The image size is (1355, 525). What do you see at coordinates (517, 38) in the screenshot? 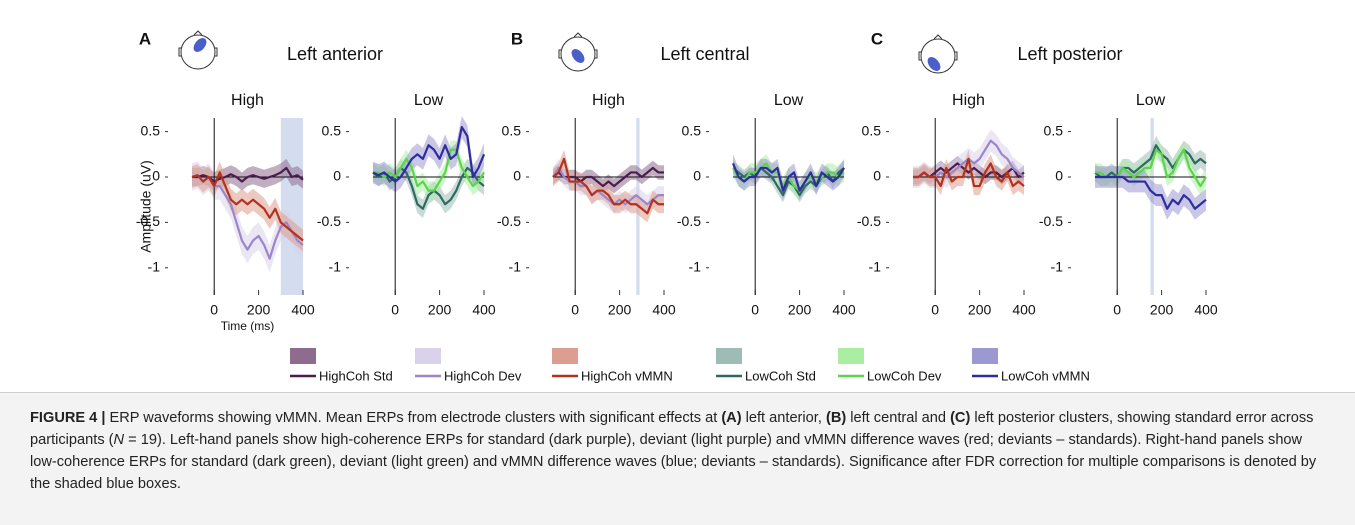
I see `panel-letter: B` at bounding box center [517, 38].